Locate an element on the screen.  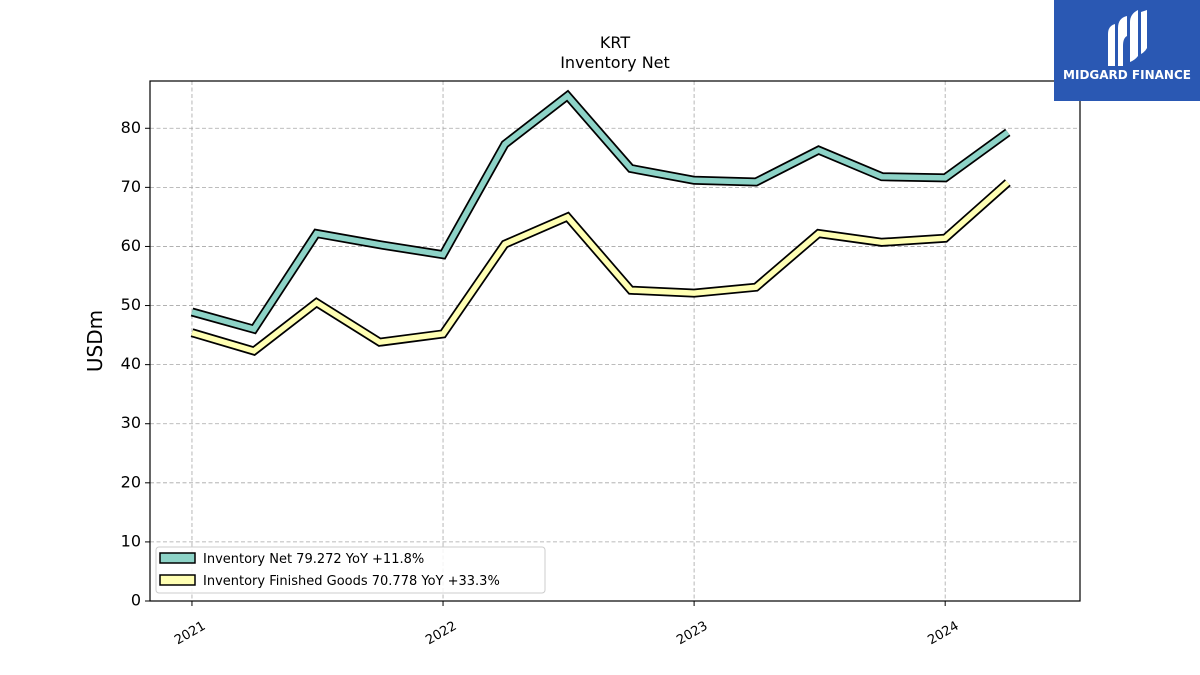
y-axis-label: USDm is located at coordinates (95, 341).